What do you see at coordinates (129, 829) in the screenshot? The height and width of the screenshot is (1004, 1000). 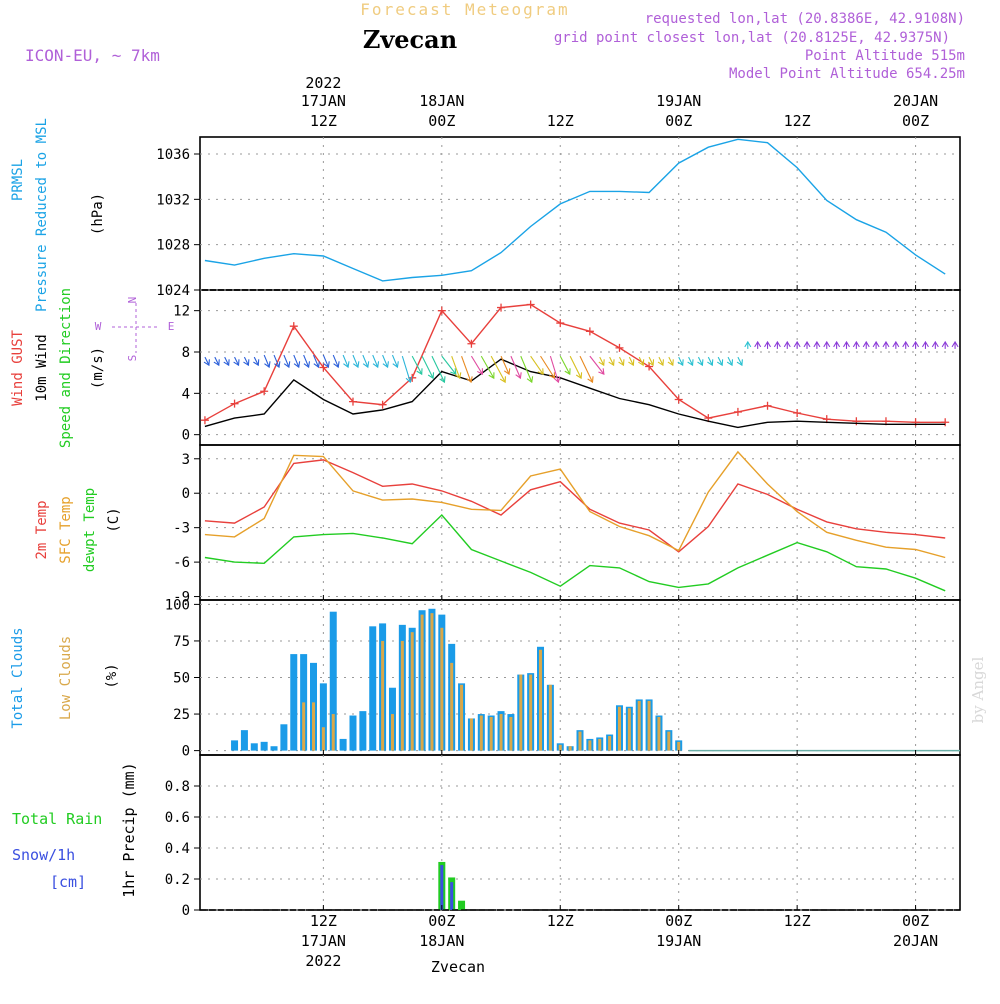 I see `unit-precip: 1hr Precip (mm)` at bounding box center [129, 829].